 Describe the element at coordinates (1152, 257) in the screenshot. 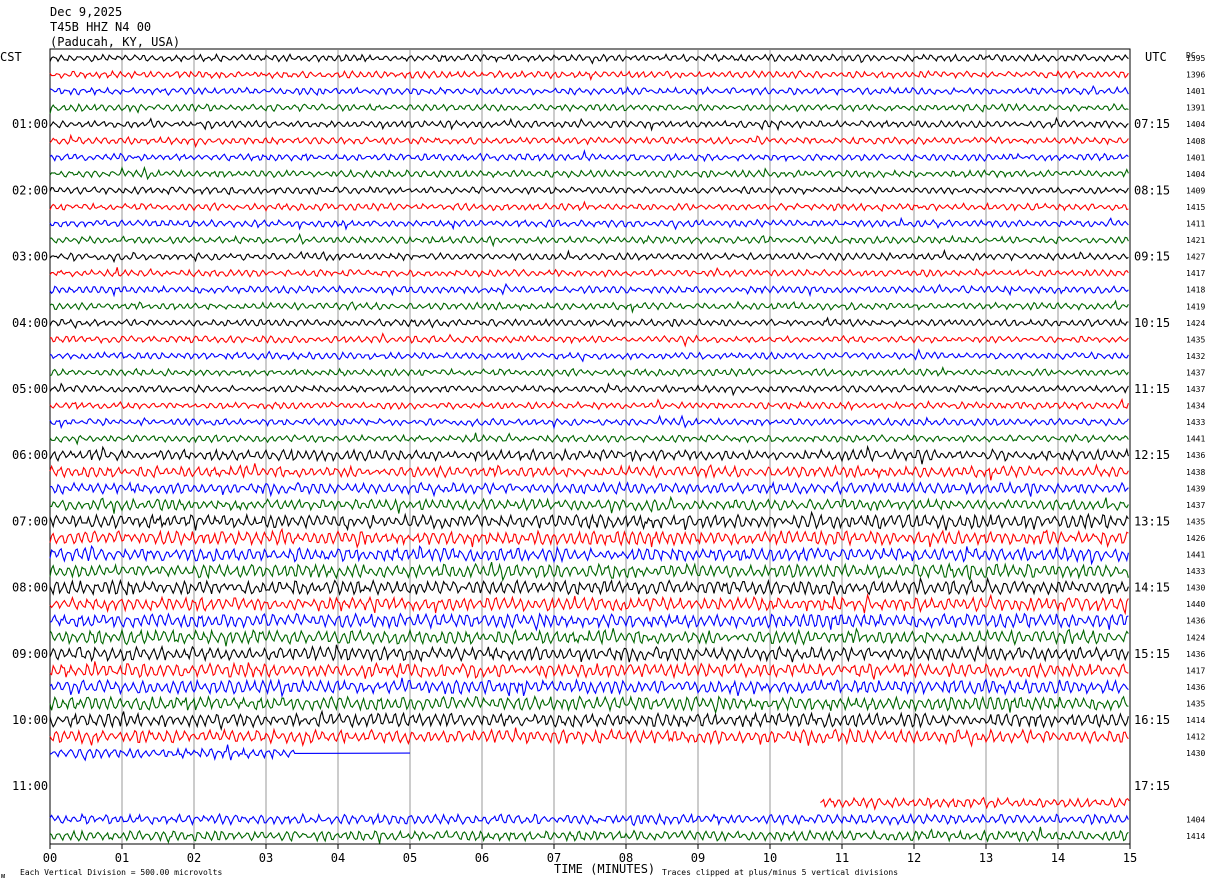

I see `utc-hour-label: 09:15` at that location.